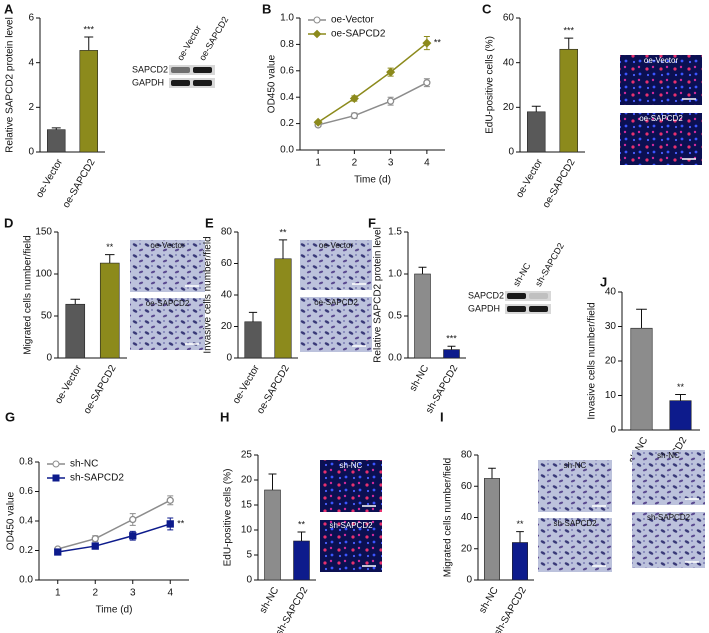 This screenshot has width=709, height=633. What do you see at coordinates (9, 8) in the screenshot?
I see `panel-letter: A` at bounding box center [9, 8].